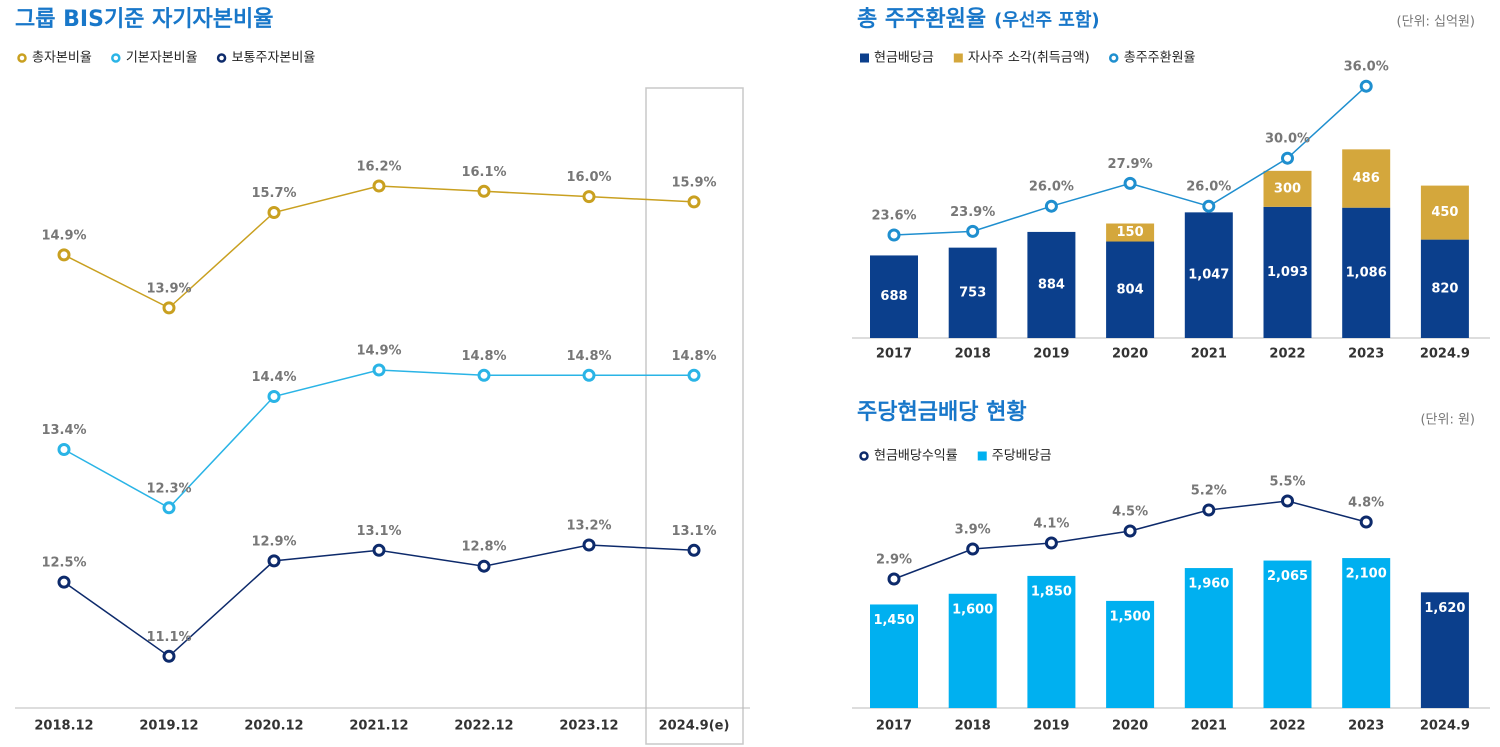  I want to click on value-label: 12.3%, so click(168, 488).